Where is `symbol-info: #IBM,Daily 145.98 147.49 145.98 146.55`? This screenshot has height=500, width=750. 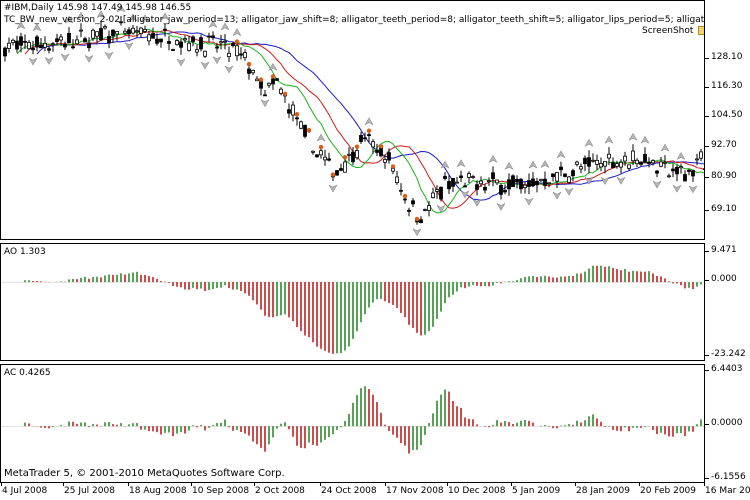 symbol-info: #IBM,Daily 145.98 147.49 145.98 146.55 is located at coordinates (98, 8).